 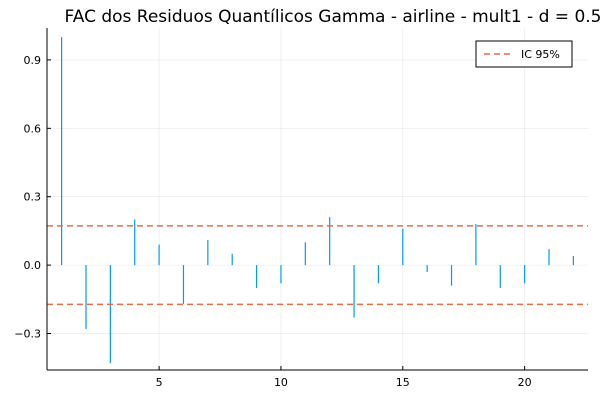 I want to click on y-tick-labels: −0.3 0.0 0.3 0.6 0.9, so click(x=27, y=197).